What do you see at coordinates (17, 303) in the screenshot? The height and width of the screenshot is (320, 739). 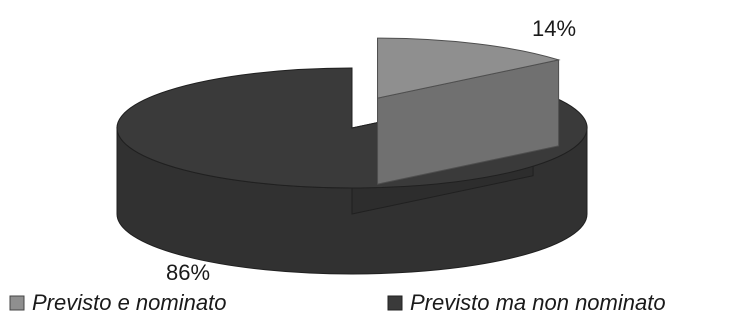 I see `legend-swatch-previsto-e-nominato` at bounding box center [17, 303].